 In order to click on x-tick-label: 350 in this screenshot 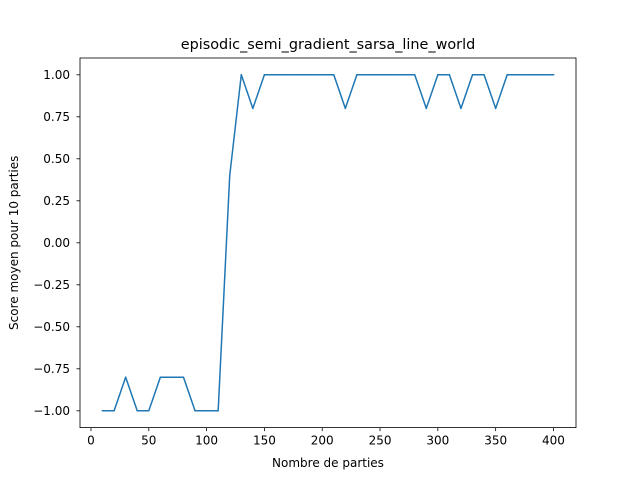, I will do `click(495, 441)`.